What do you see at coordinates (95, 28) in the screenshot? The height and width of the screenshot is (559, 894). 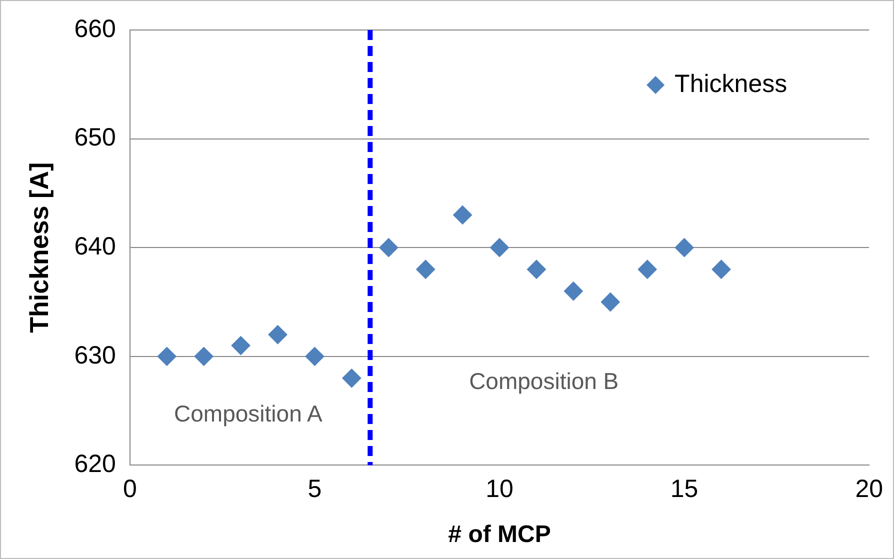 I see `y-tick-label: 660` at bounding box center [95, 28].